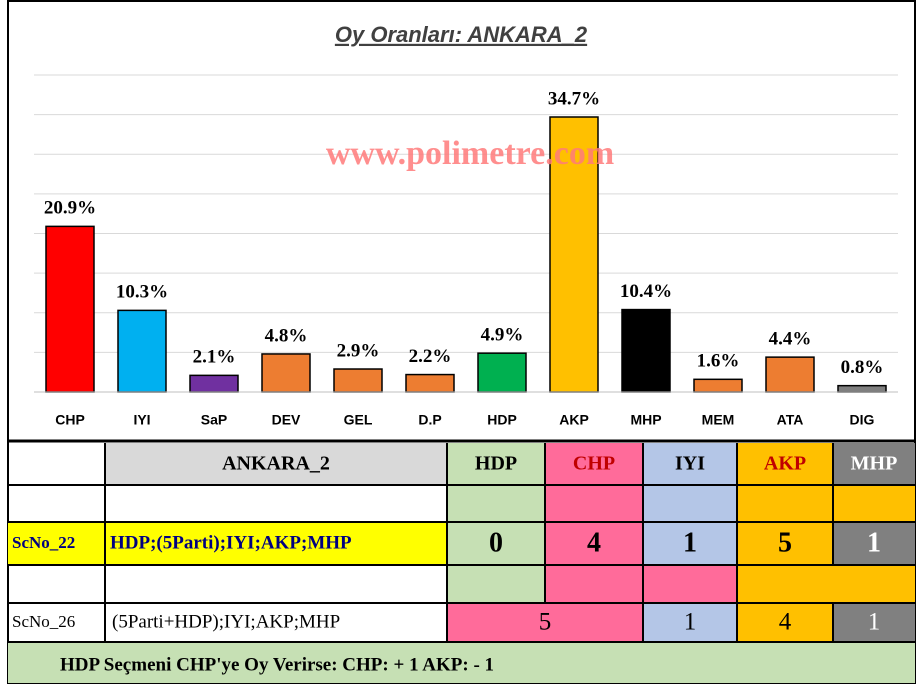 The height and width of the screenshot is (685, 922). Describe the element at coordinates (70, 208) in the screenshot. I see `data-label: 20.9%` at that location.